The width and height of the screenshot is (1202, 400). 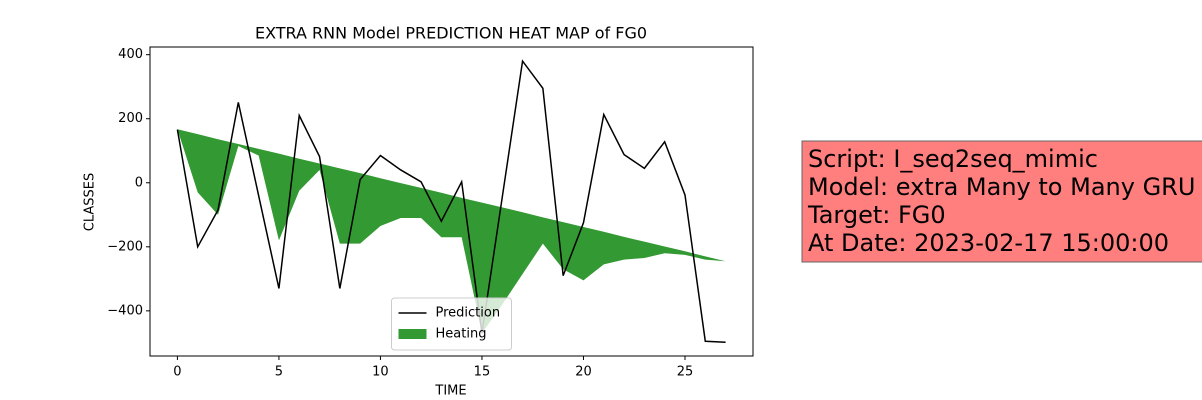 I want to click on x-tick-label: 25, so click(x=685, y=372).